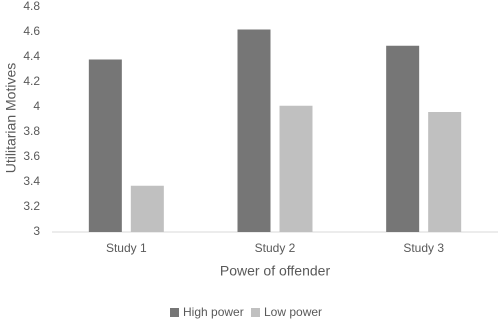 The height and width of the screenshot is (322, 500). What do you see at coordinates (31, 81) in the screenshot?
I see `y-tick-label: 4.2` at bounding box center [31, 81].